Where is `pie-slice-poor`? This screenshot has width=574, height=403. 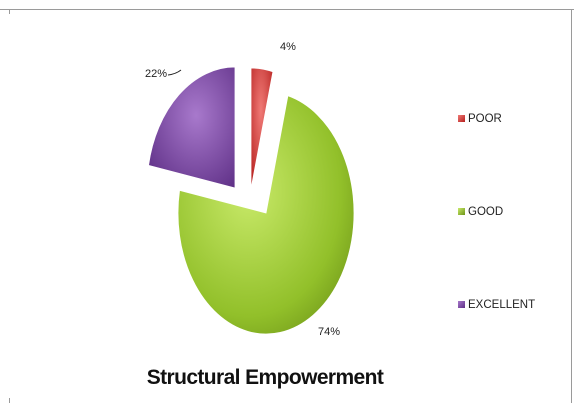
pie-slice-poor is located at coordinates (262, 128).